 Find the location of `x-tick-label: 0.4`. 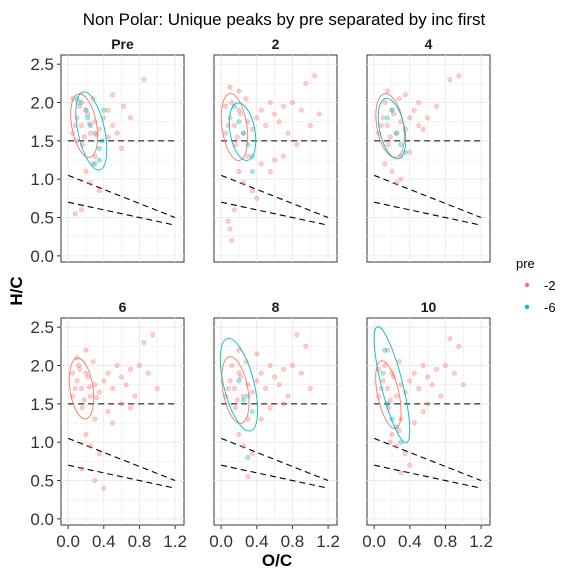

x-tick-label: 0.4 is located at coordinates (104, 541).